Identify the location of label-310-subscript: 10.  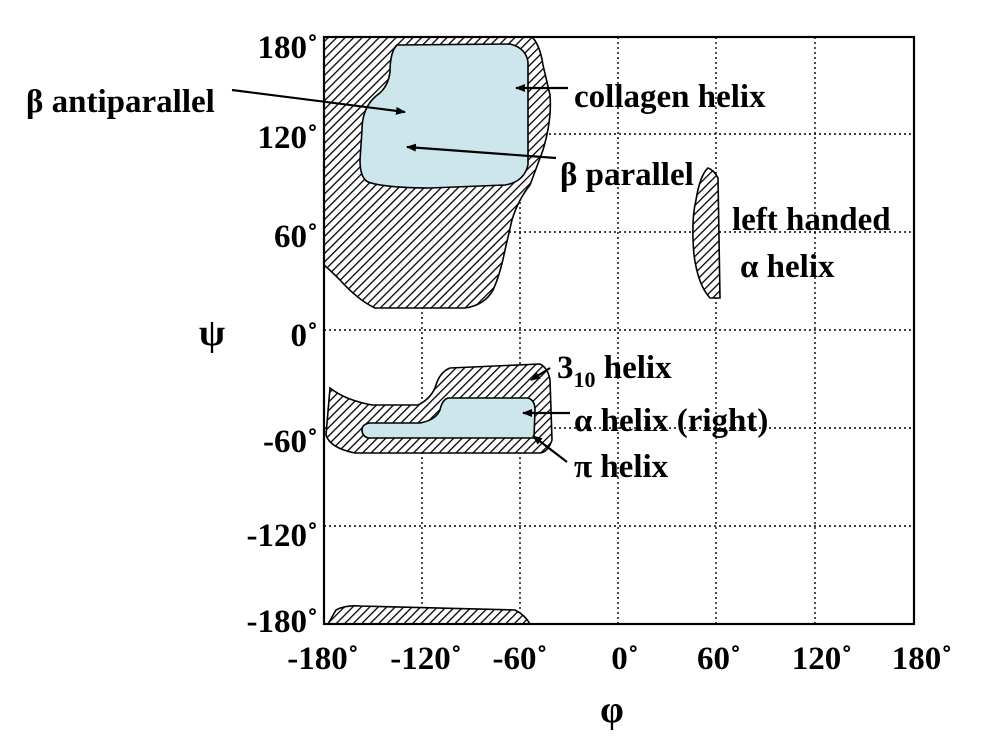
(585, 379).